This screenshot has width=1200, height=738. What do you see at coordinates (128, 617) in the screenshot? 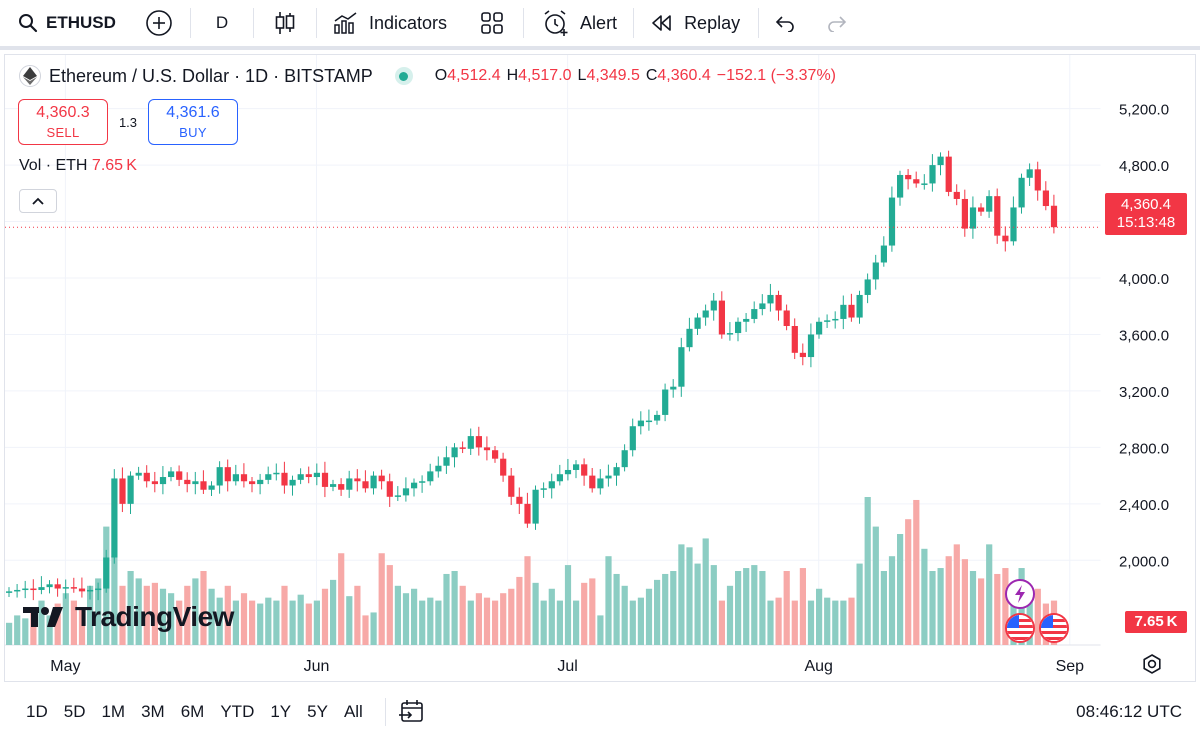
I see `tradingview-logo: TradingView` at bounding box center [128, 617].